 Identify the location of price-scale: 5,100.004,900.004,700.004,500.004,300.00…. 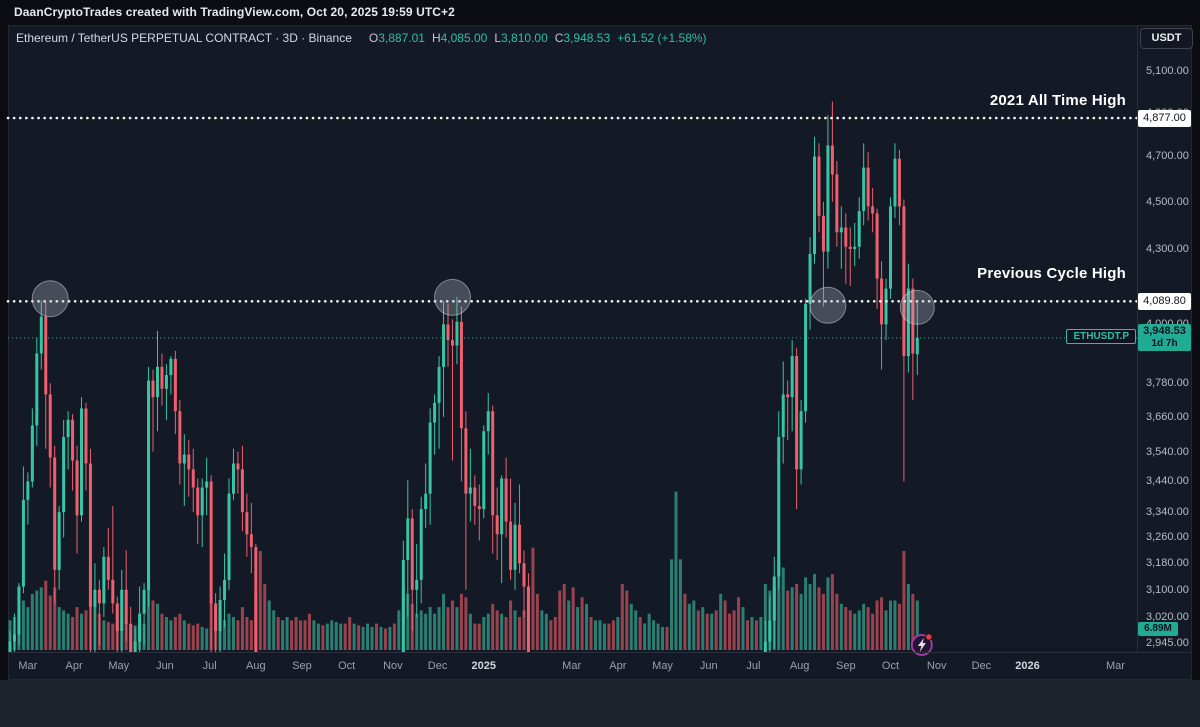
(1164, 338).